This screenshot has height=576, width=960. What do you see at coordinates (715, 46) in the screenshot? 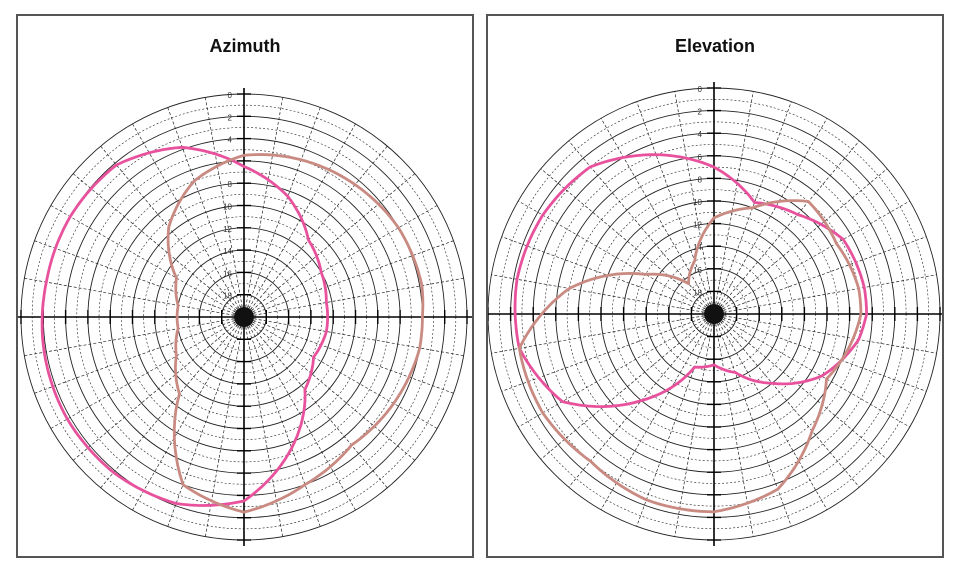
I see `elevation-title: Elevation` at bounding box center [715, 46].